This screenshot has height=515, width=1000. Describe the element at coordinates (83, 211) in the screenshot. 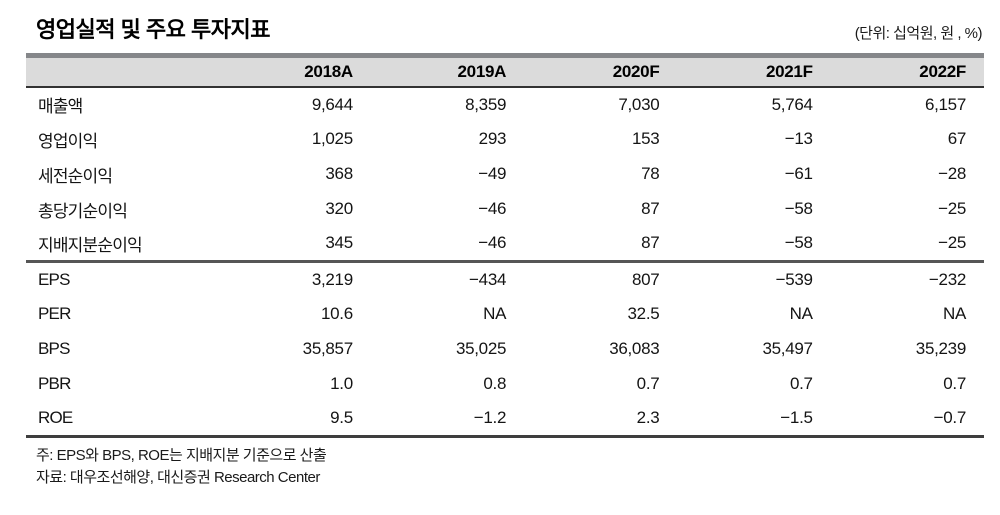

I see `row-label: 총당기순이익` at that location.